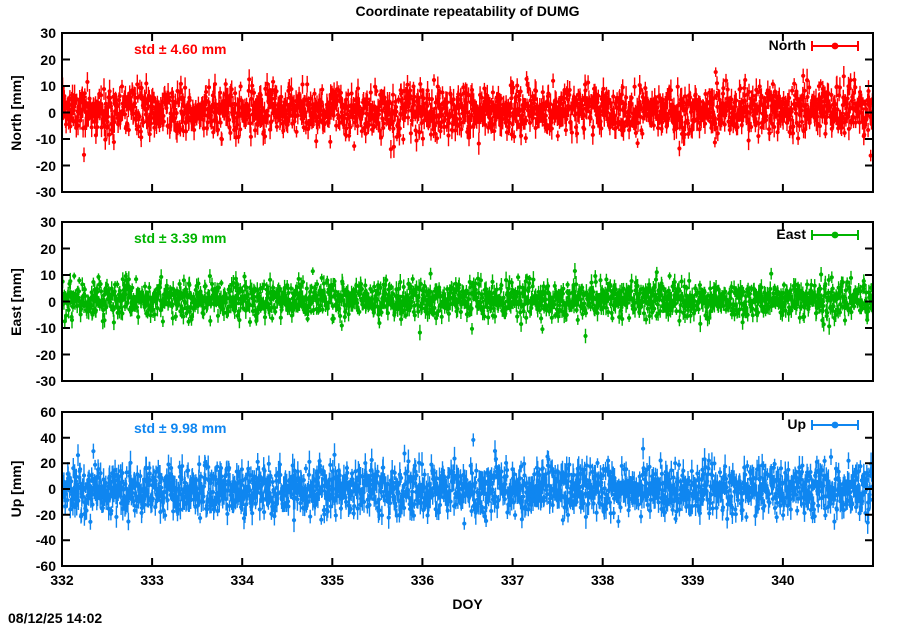  Describe the element at coordinates (48, 86) in the screenshot. I see `y-tick-label-north: 10` at that location.